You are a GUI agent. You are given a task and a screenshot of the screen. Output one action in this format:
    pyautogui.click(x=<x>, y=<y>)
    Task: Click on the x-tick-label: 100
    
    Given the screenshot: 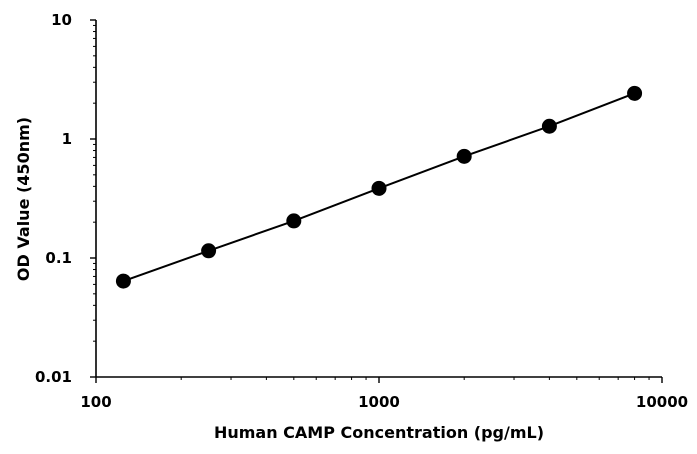 What is the action you would take?
    pyautogui.click(x=95, y=402)
    